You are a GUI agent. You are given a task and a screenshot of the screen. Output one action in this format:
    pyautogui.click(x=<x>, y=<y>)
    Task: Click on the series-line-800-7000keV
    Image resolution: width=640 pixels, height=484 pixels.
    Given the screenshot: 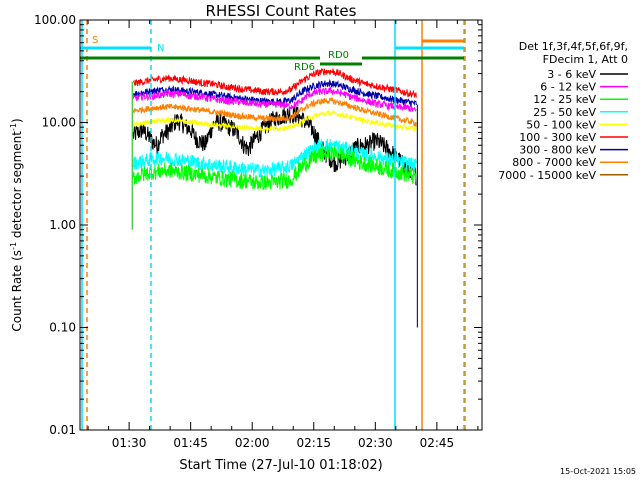 What is the action you would take?
    pyautogui.click(x=274, y=112)
    